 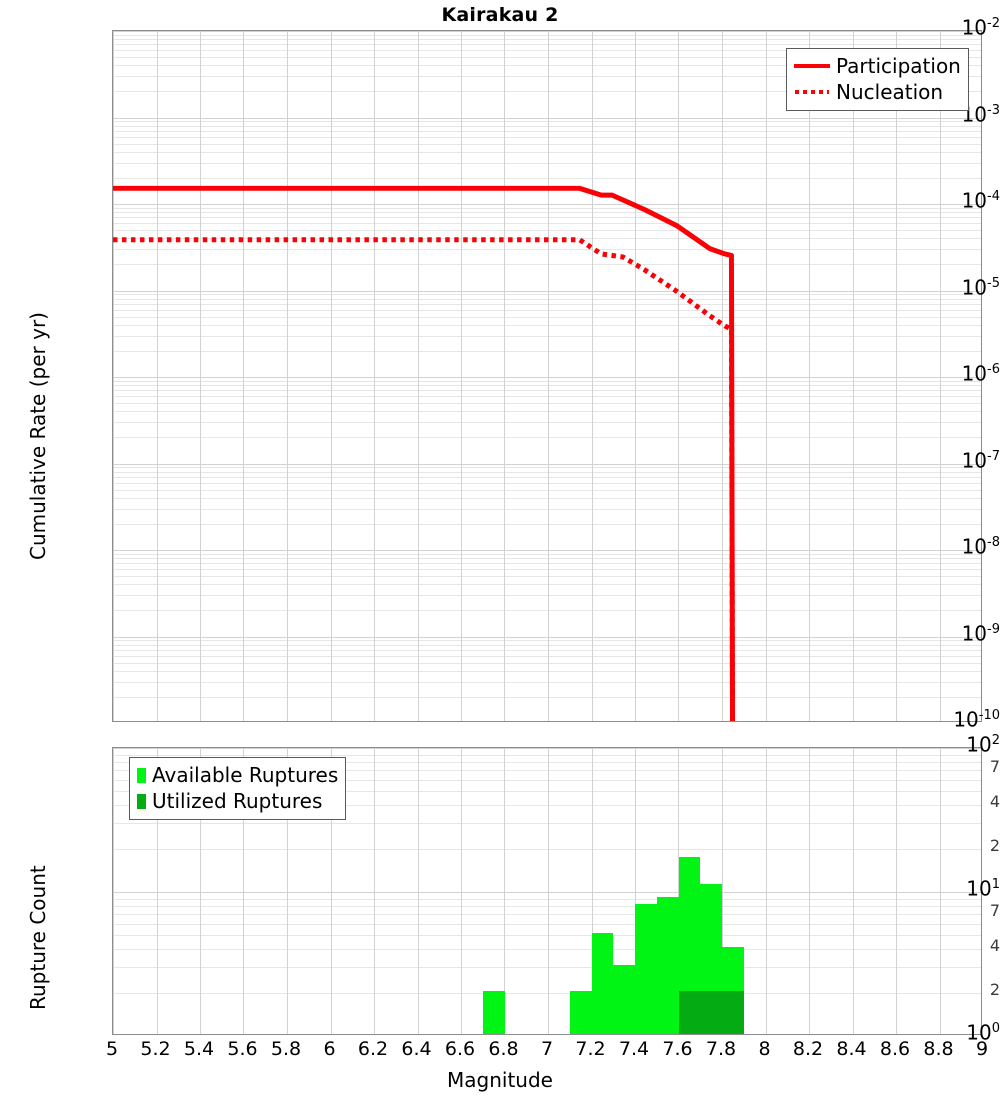 What do you see at coordinates (199, 1049) in the screenshot?
I see `x-tick-label: 5.4` at bounding box center [199, 1049].